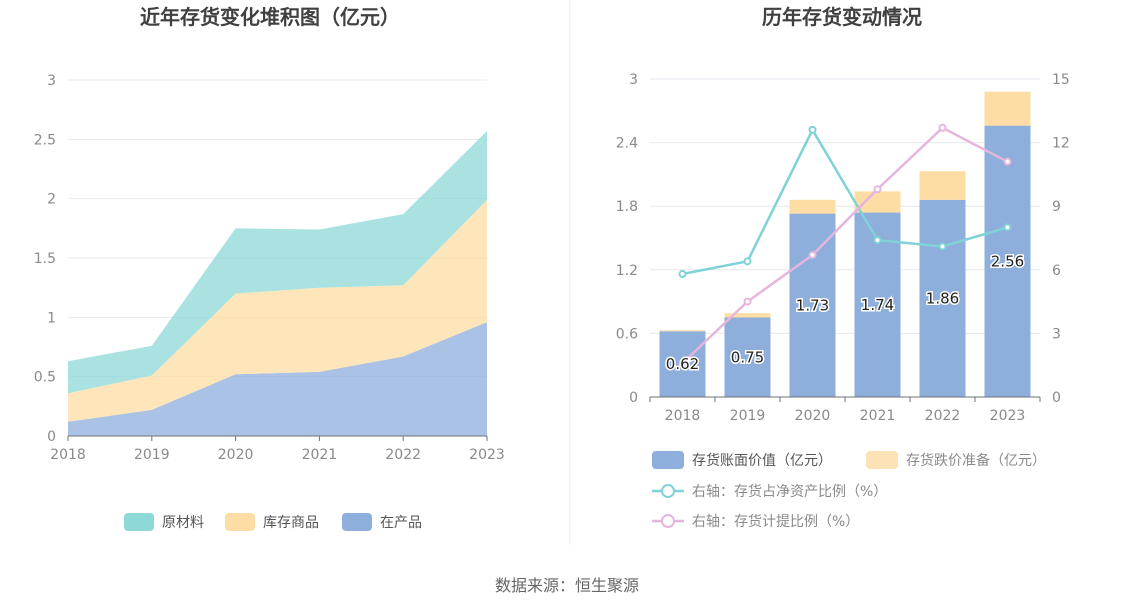 Image resolution: width=1134 pixels, height=612 pixels. Describe the element at coordinates (668, 521) in the screenshot. I see `line-provision-ratio-legend-marker` at that location.